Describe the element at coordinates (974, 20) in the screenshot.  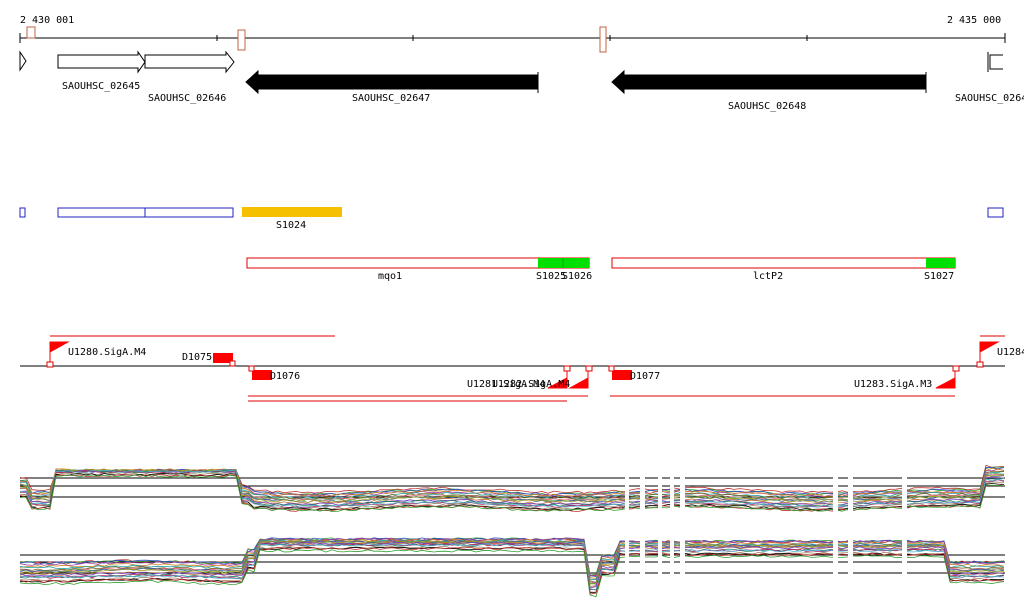
I see `ruler-end-label: 2 435 000` at that location.